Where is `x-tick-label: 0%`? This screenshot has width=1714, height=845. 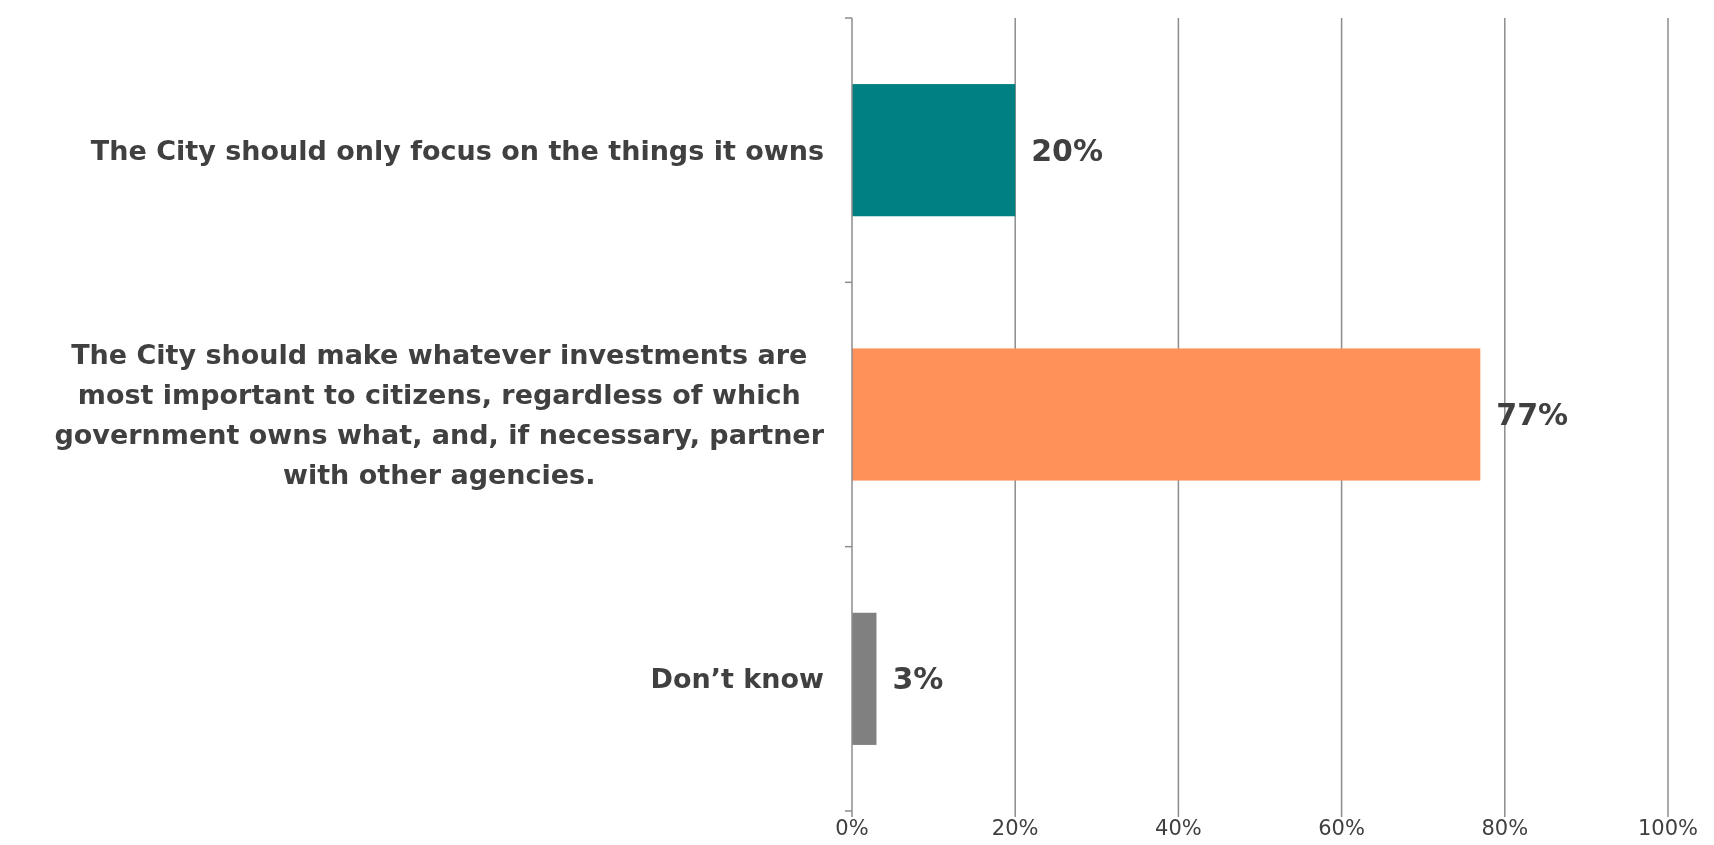
x-tick-label: 0% is located at coordinates (852, 828).